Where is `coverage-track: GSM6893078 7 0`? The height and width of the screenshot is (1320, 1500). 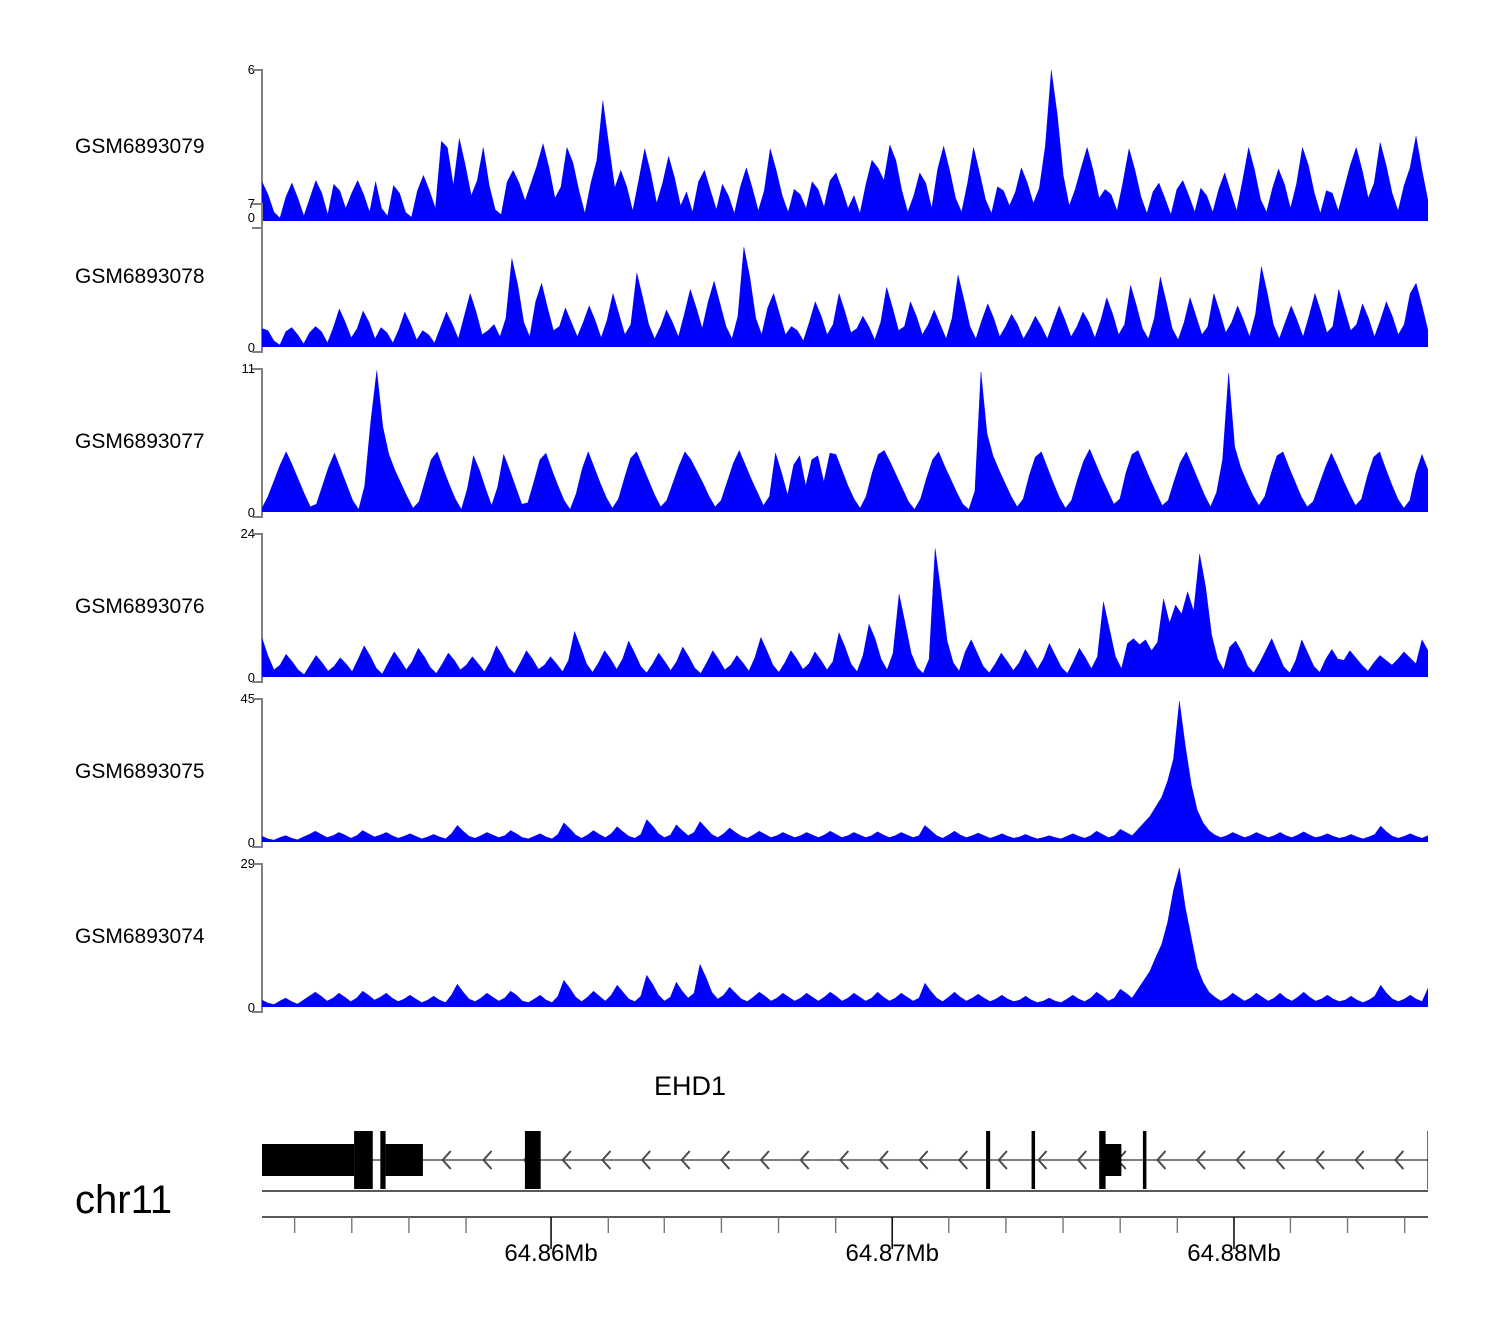 coverage-track: GSM6893078 7 0 is located at coordinates (750, 277).